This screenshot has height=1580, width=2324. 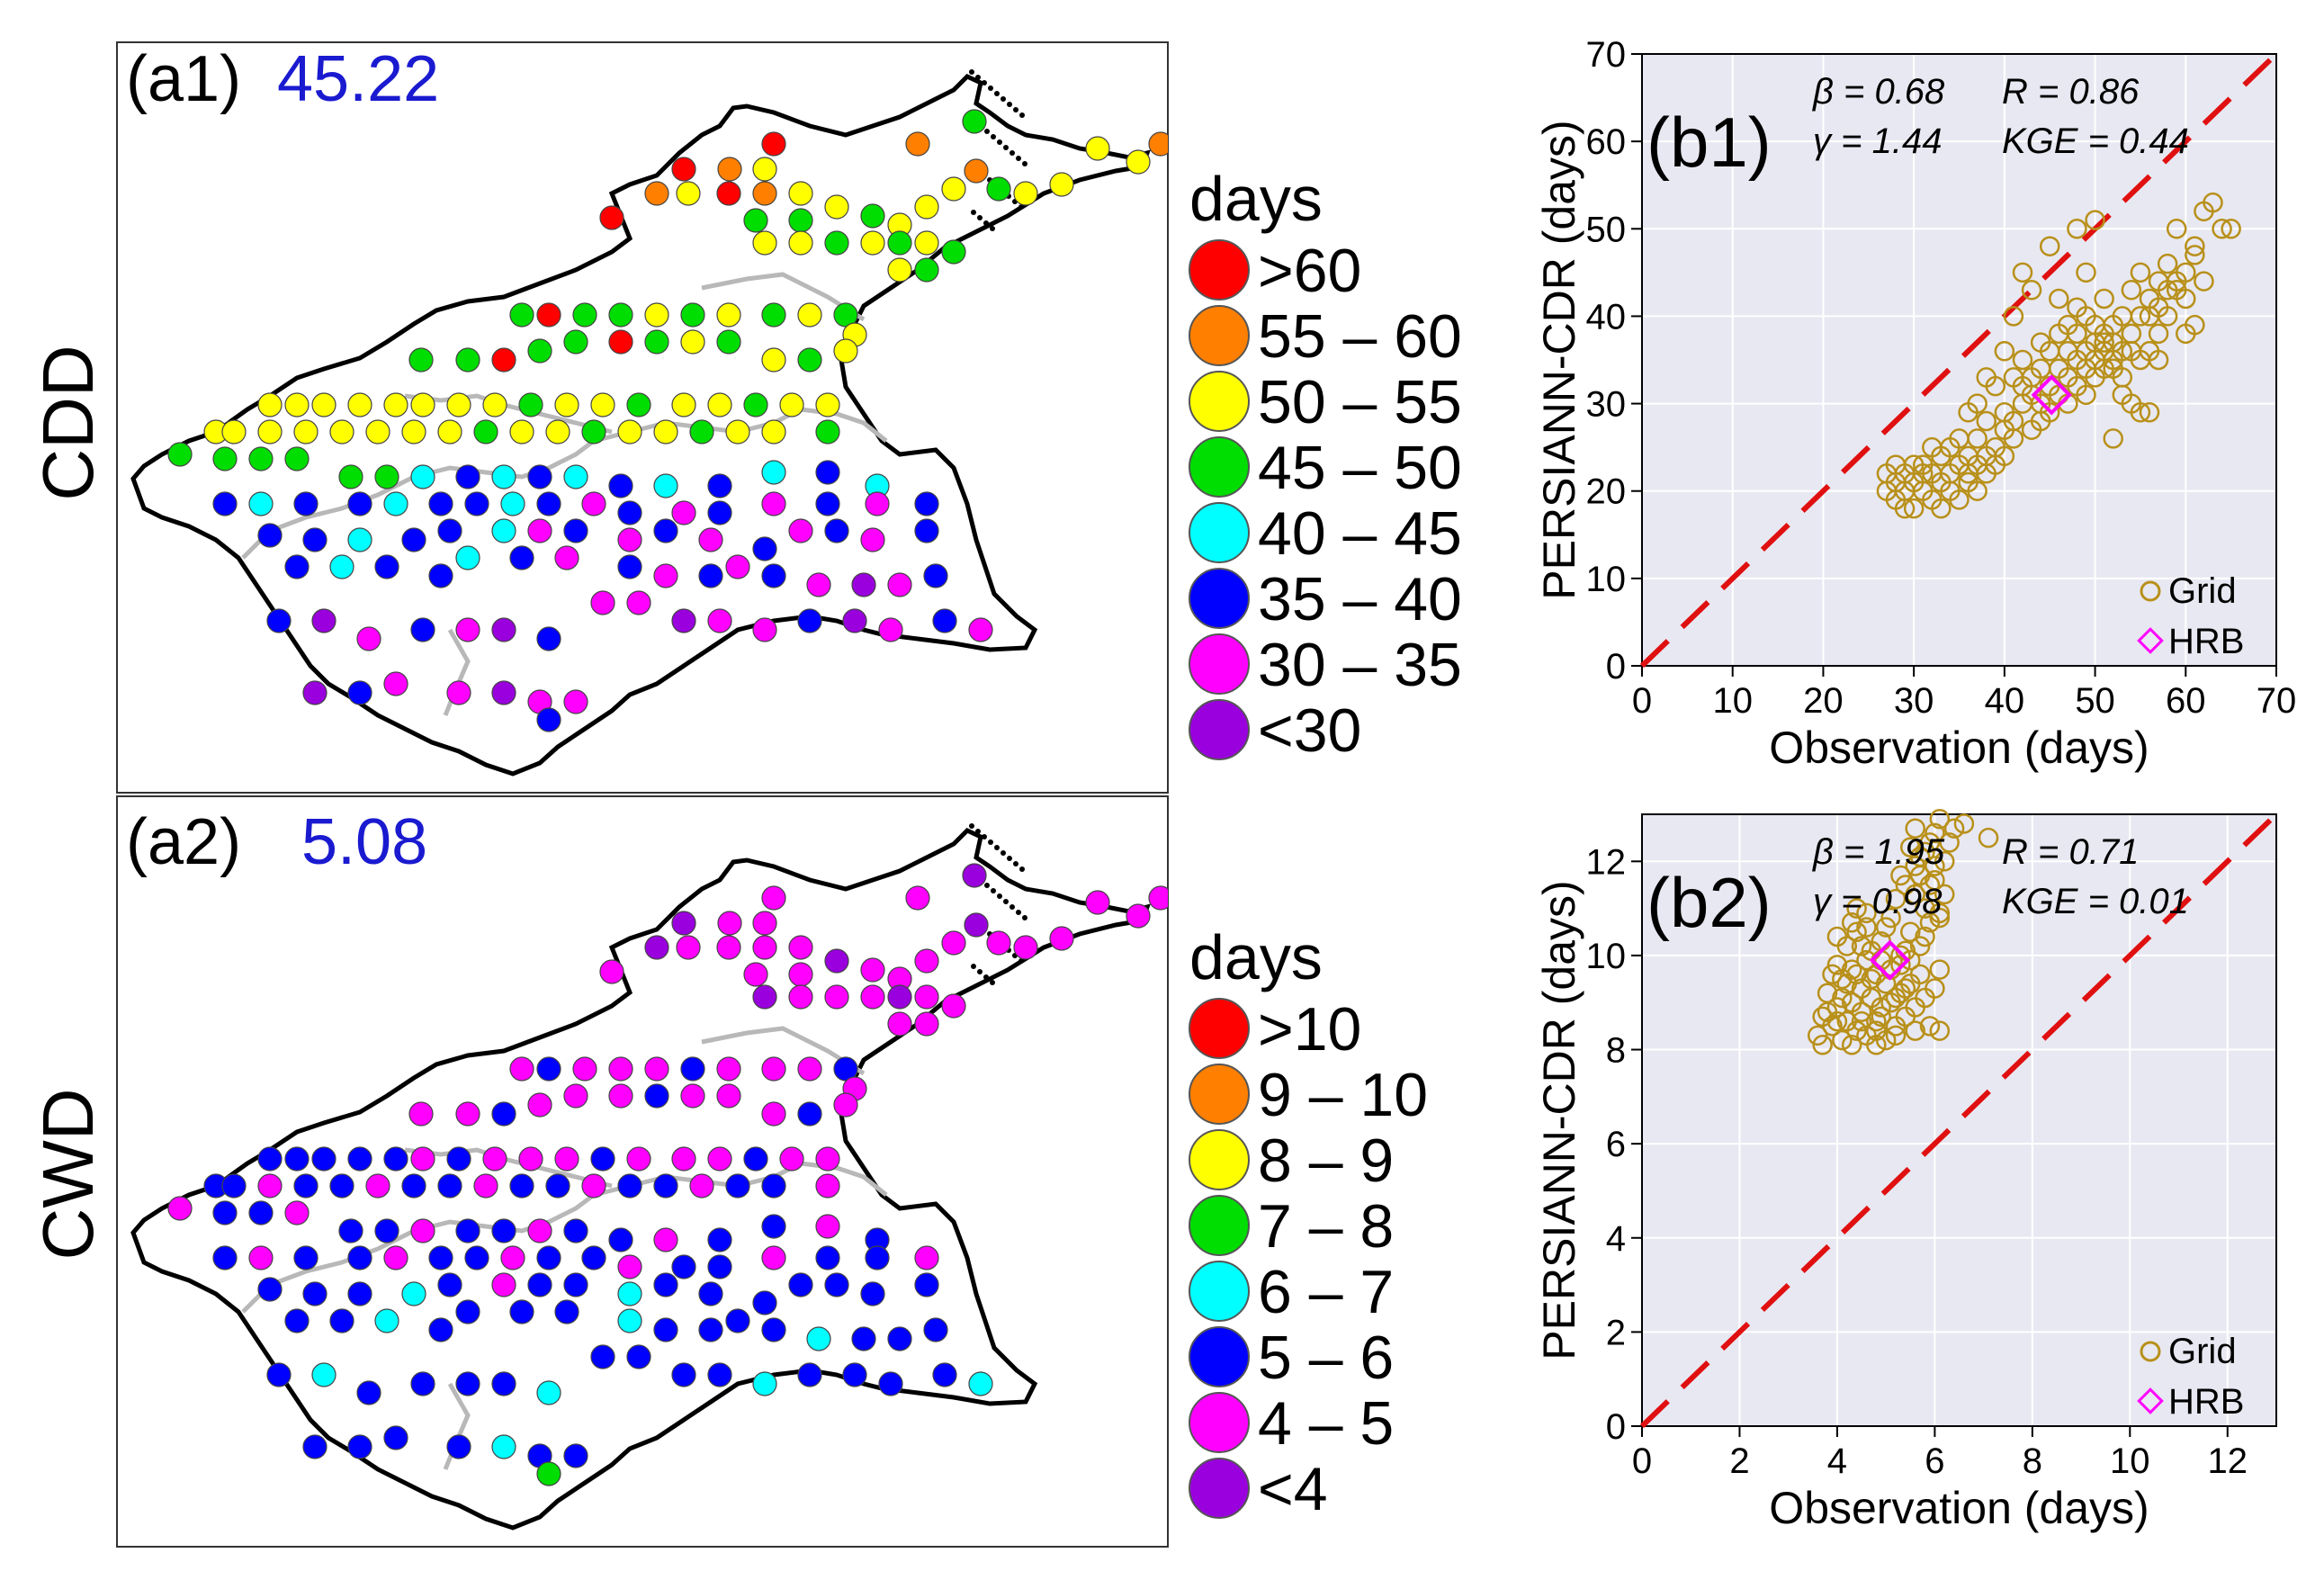 What do you see at coordinates (68, 422) in the screenshot?
I see `row-label-cdd: CDD` at bounding box center [68, 422].